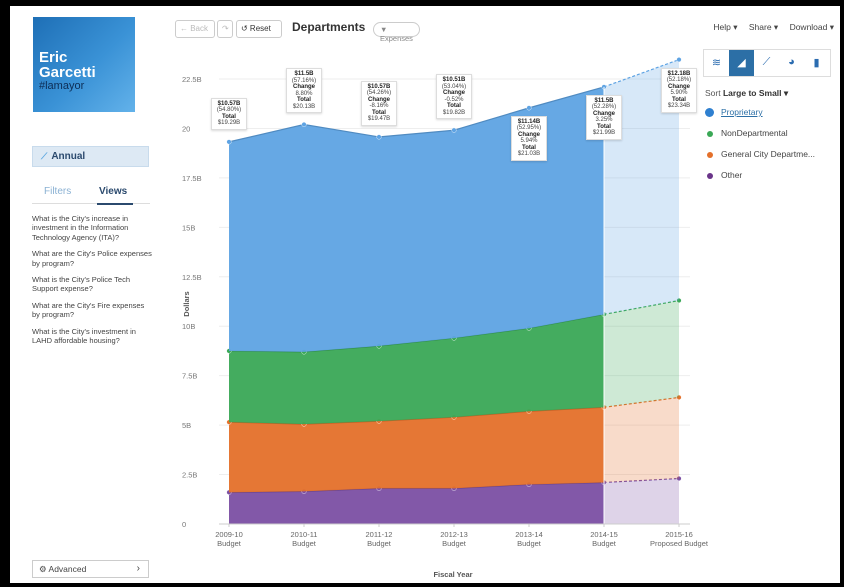  Describe the element at coordinates (679, 543) in the screenshot. I see `x-tick-label: Proposed Budget` at that location.